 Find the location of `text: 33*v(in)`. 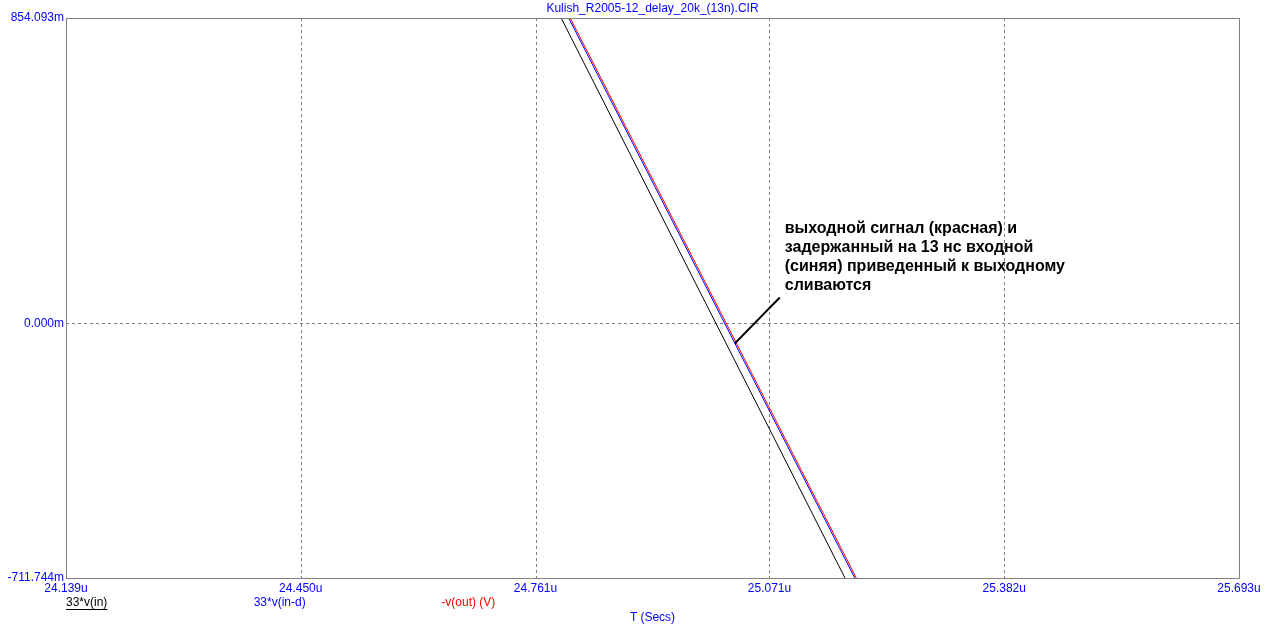

text: 33*v(in) is located at coordinates (87, 602).